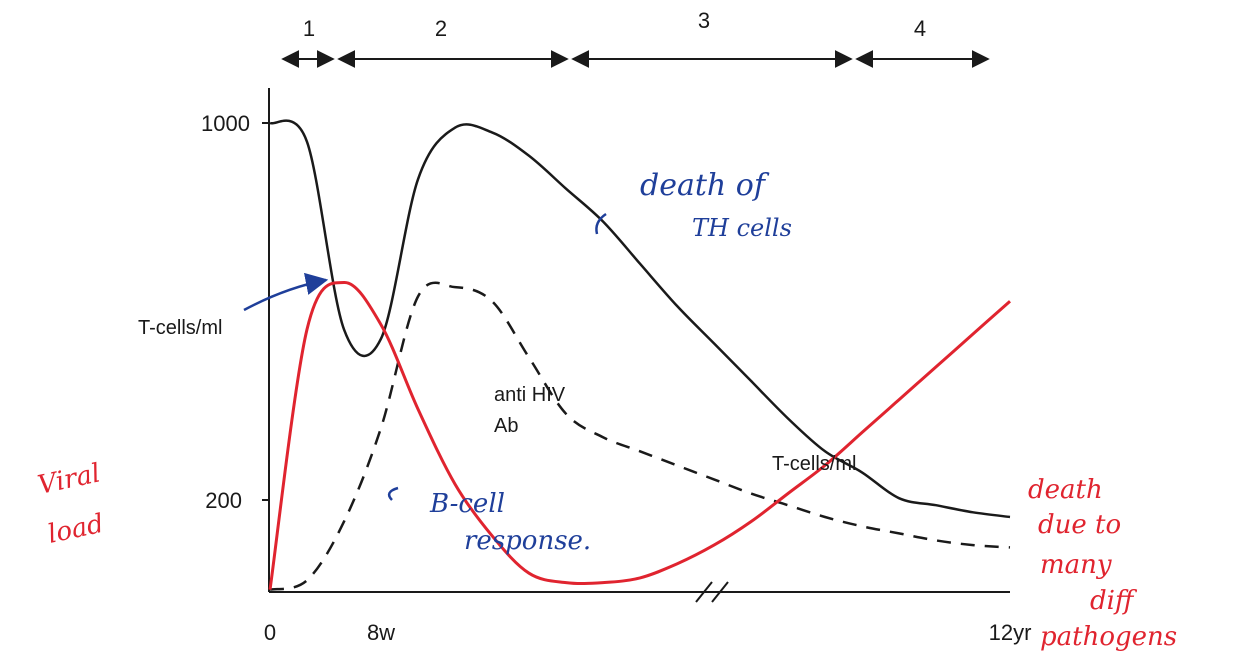  Describe the element at coordinates (920, 28) in the screenshot. I see `phase-4-label: 4` at that location.